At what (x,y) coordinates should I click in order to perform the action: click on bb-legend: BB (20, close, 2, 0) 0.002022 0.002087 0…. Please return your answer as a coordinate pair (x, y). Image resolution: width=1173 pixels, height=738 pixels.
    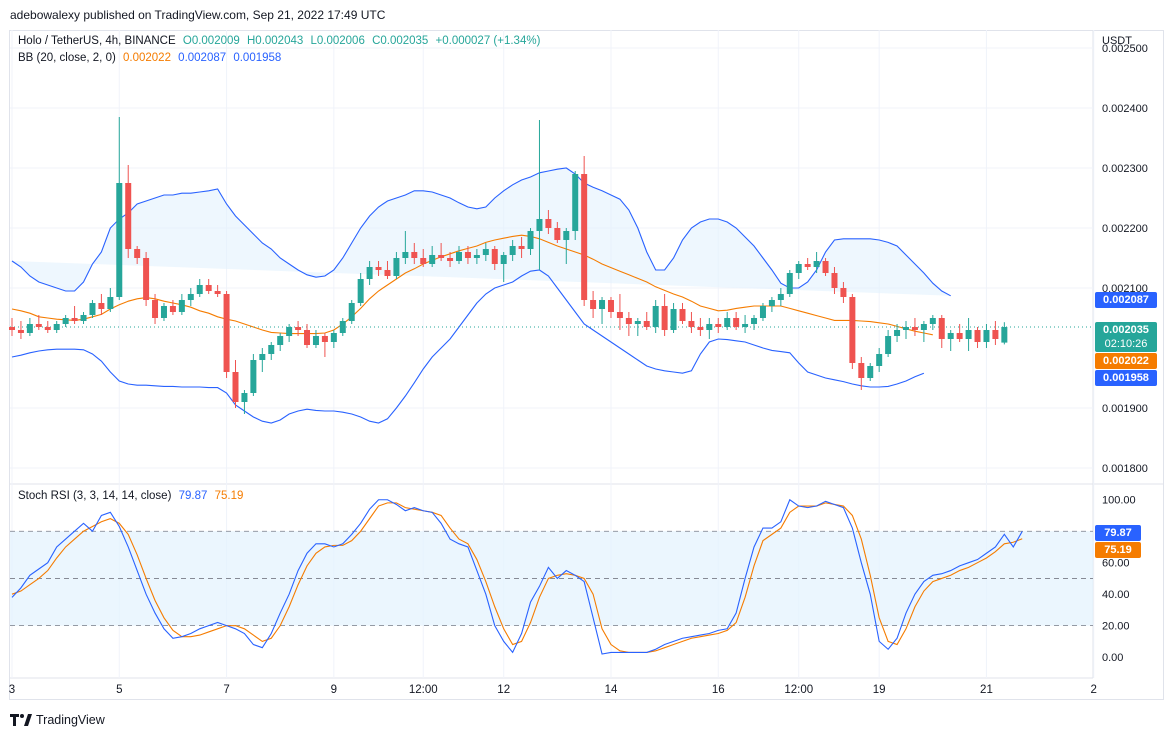
    Looking at the image, I should click on (151, 58).